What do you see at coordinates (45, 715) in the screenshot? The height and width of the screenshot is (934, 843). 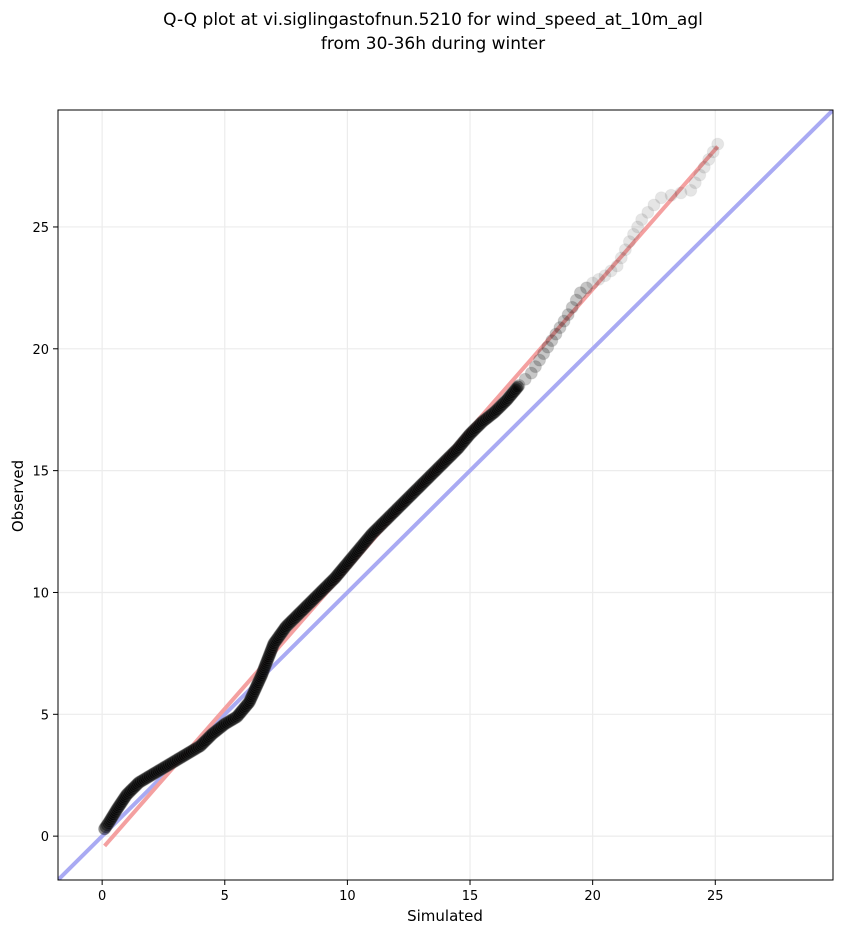 I see `y-tick-label-1: 5` at bounding box center [45, 715].